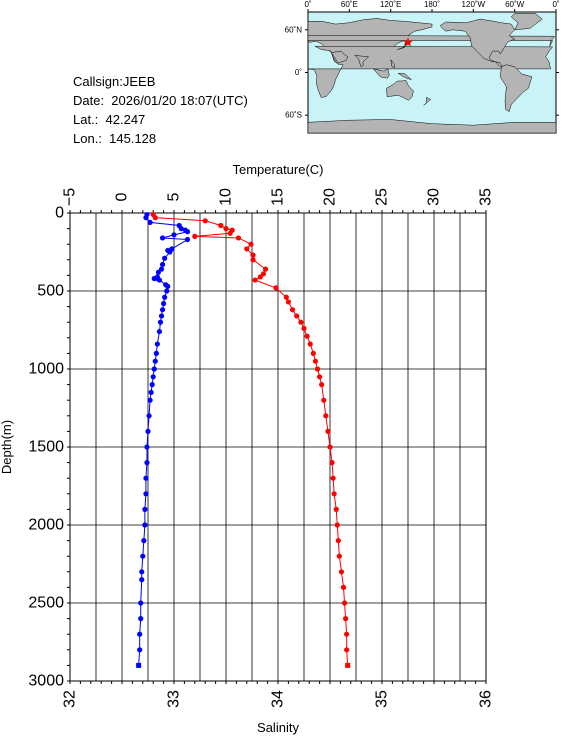 This screenshot has width=564, height=736. I want to click on depth-tick-label: 1000, so click(46, 369).